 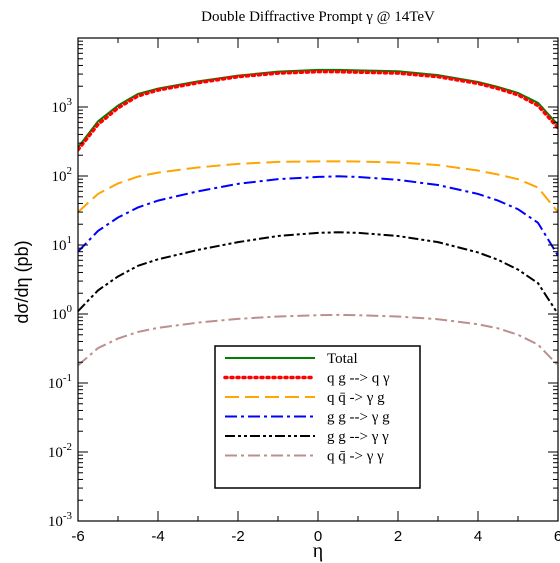 I want to click on x-tick-label: 6, so click(x=557, y=536).